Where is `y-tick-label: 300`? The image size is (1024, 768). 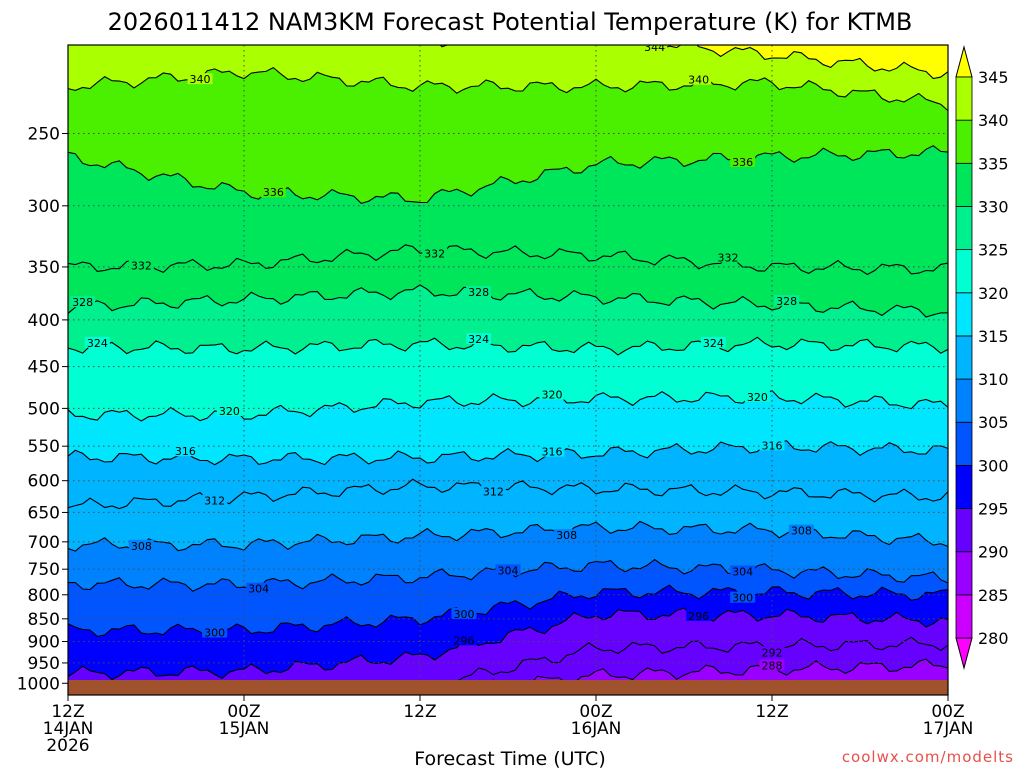 y-tick-label: 300 is located at coordinates (44, 207).